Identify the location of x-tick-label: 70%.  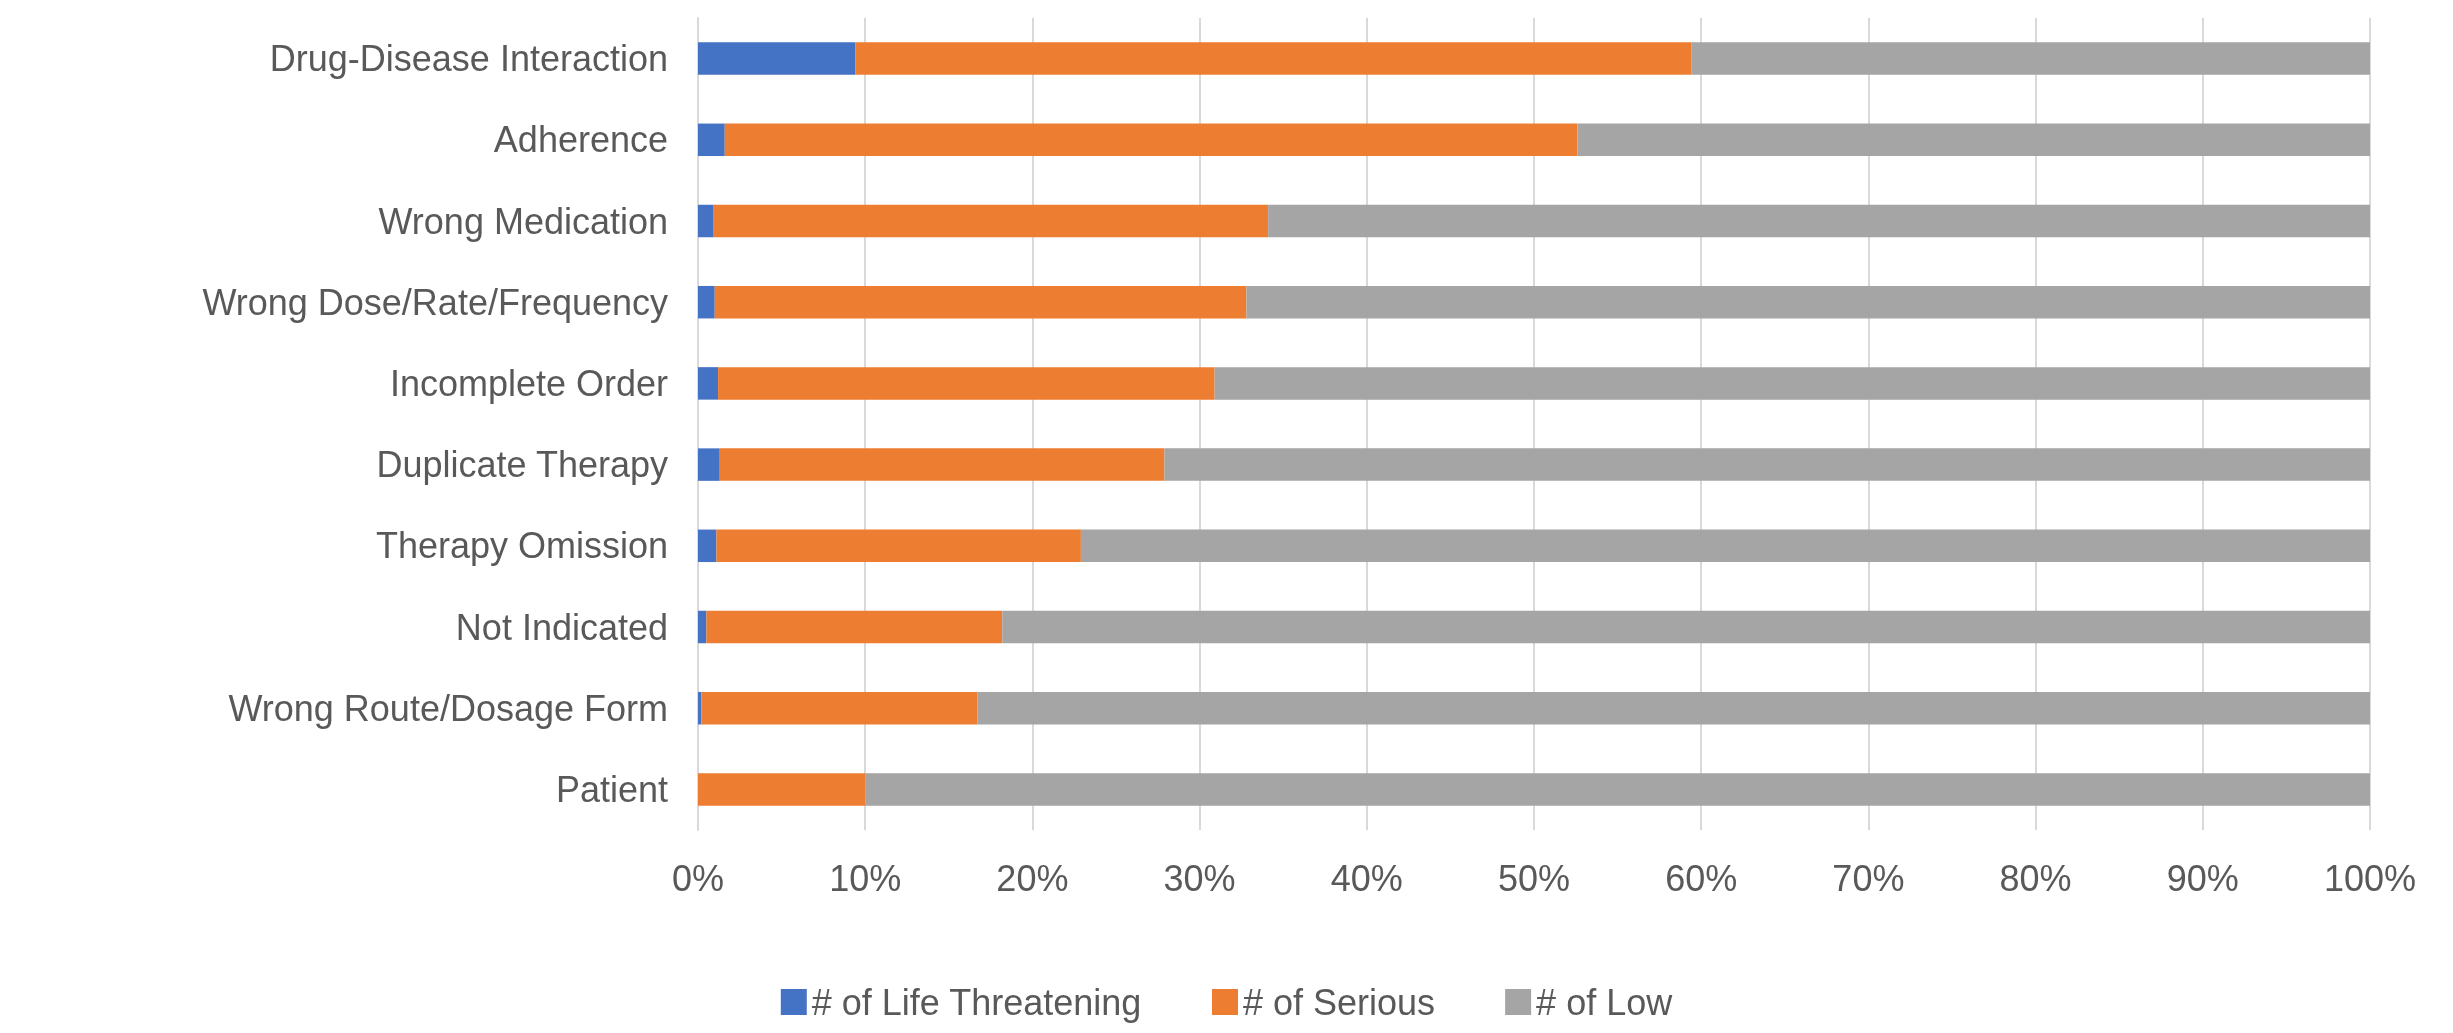
(1868, 878).